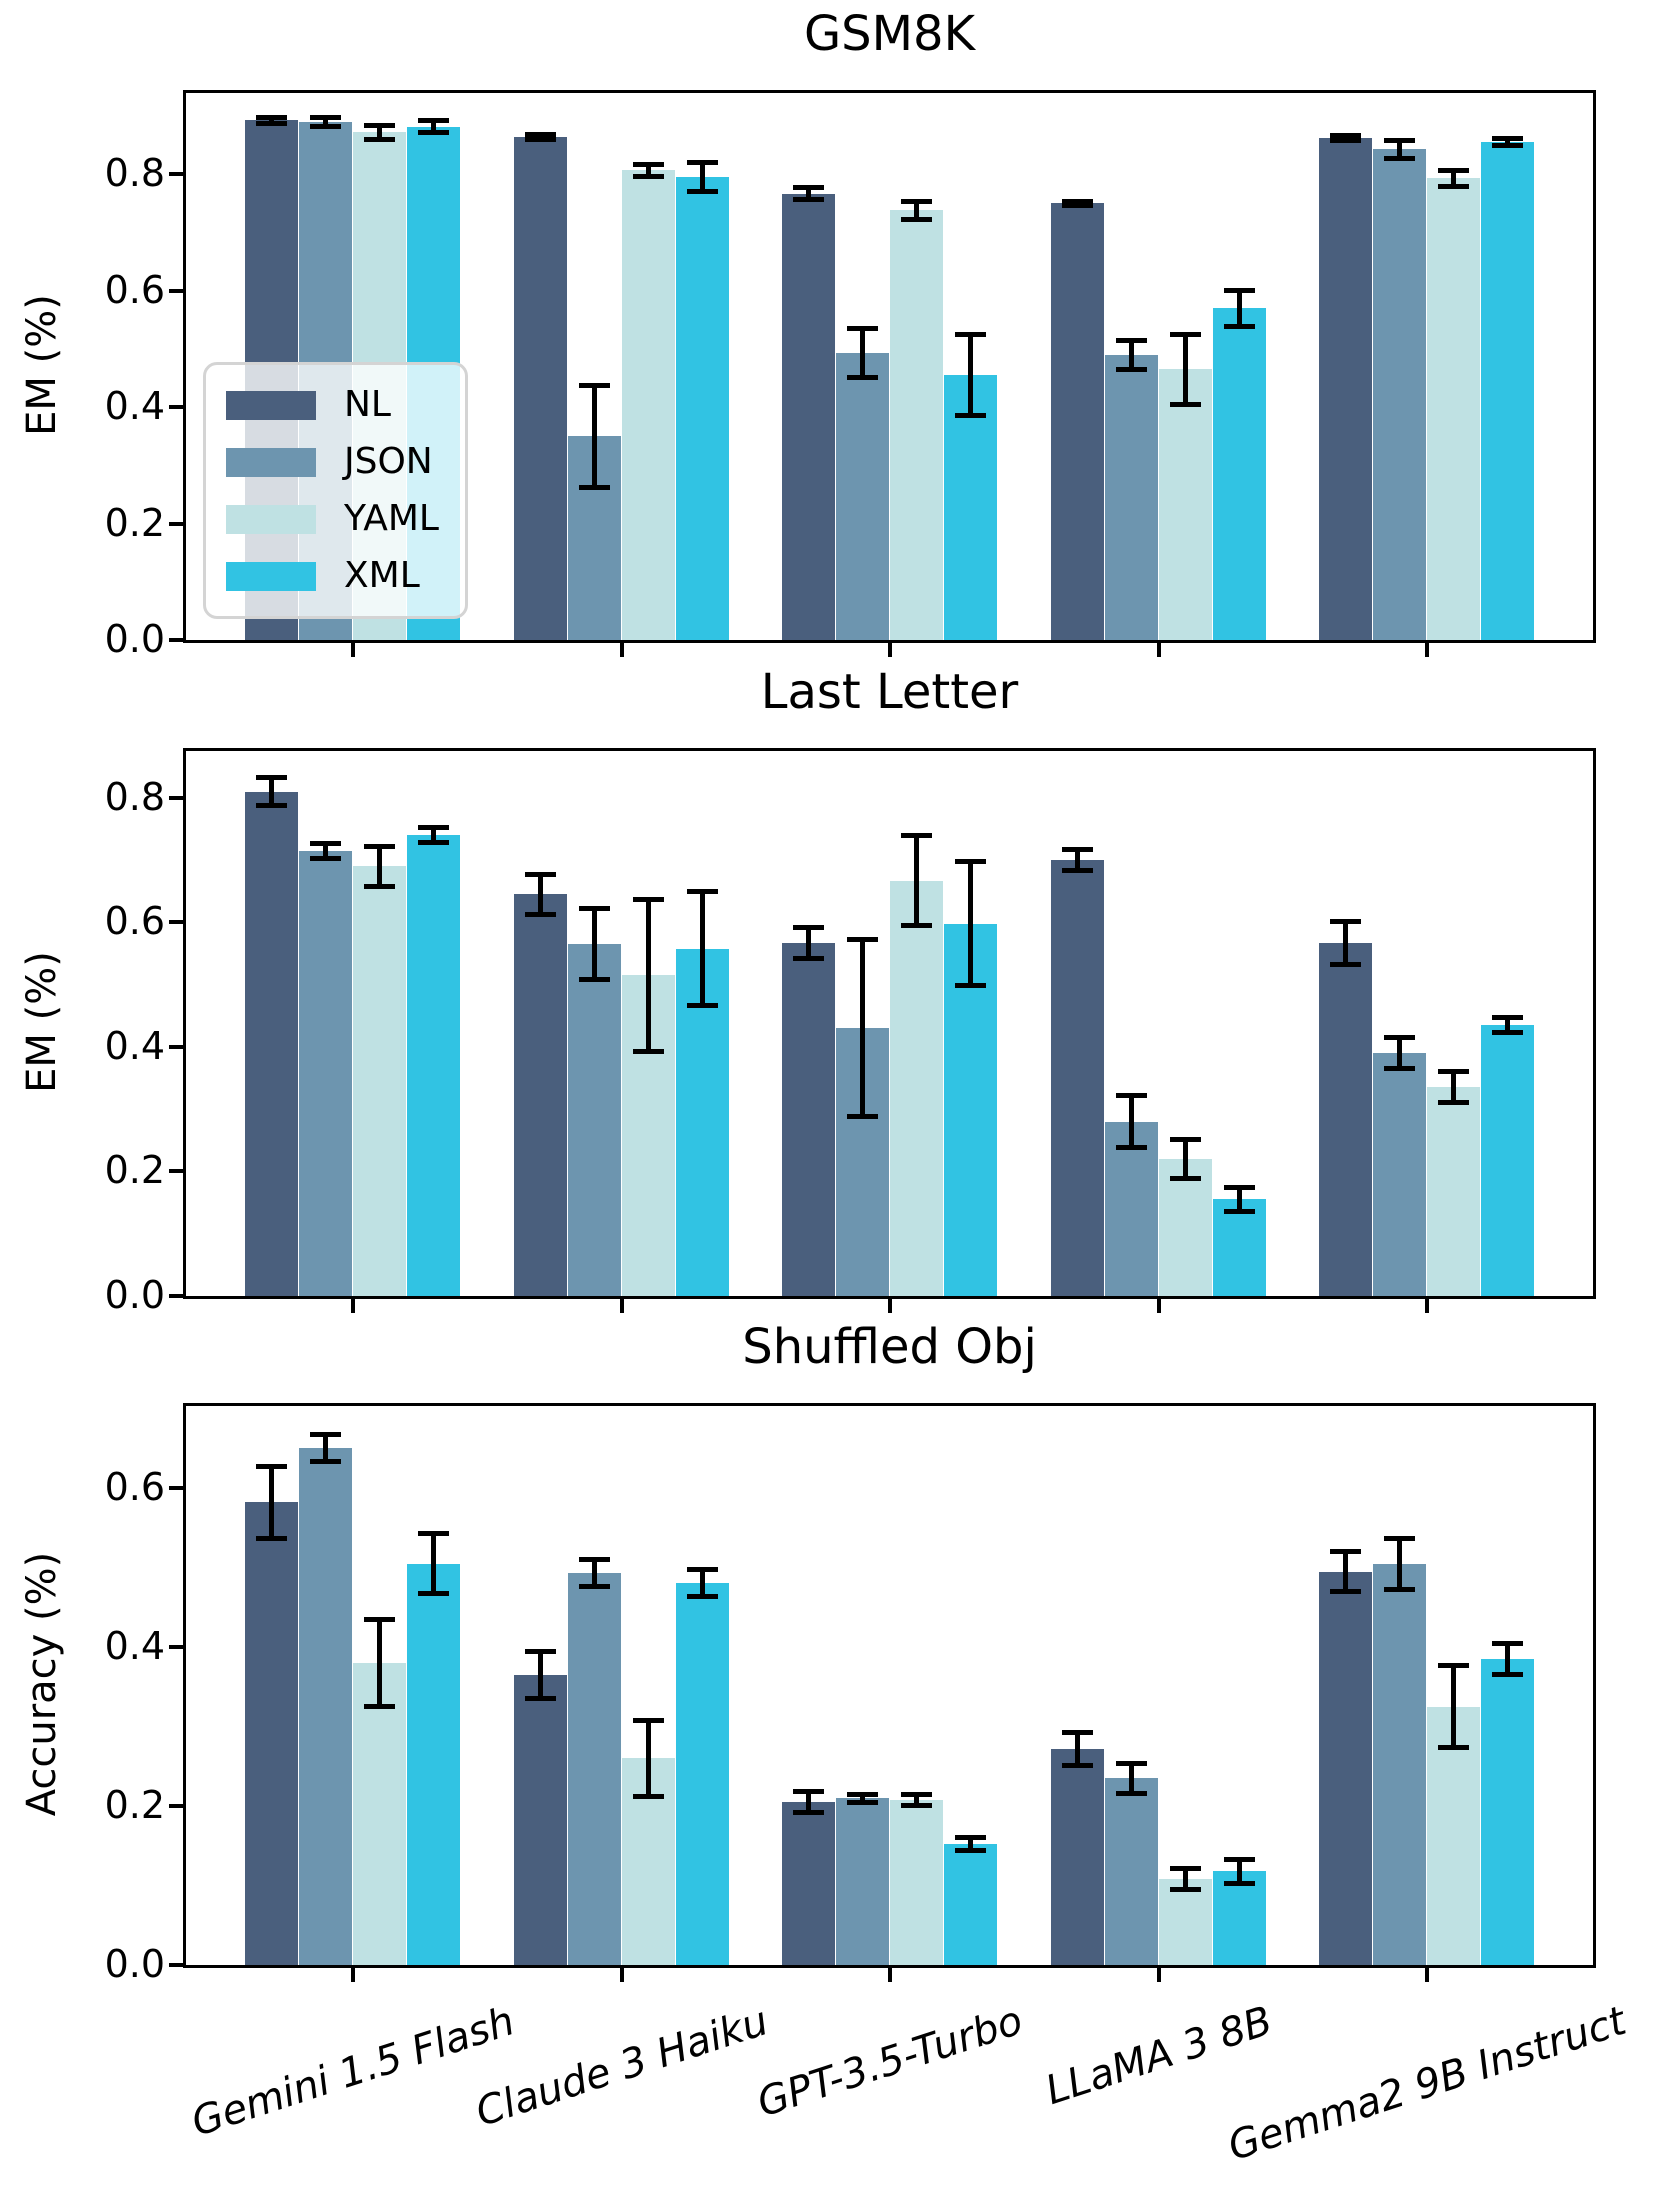  Describe the element at coordinates (1427, 2083) in the screenshot. I see `x-category-label: Gemma2 9B Instruct` at that location.